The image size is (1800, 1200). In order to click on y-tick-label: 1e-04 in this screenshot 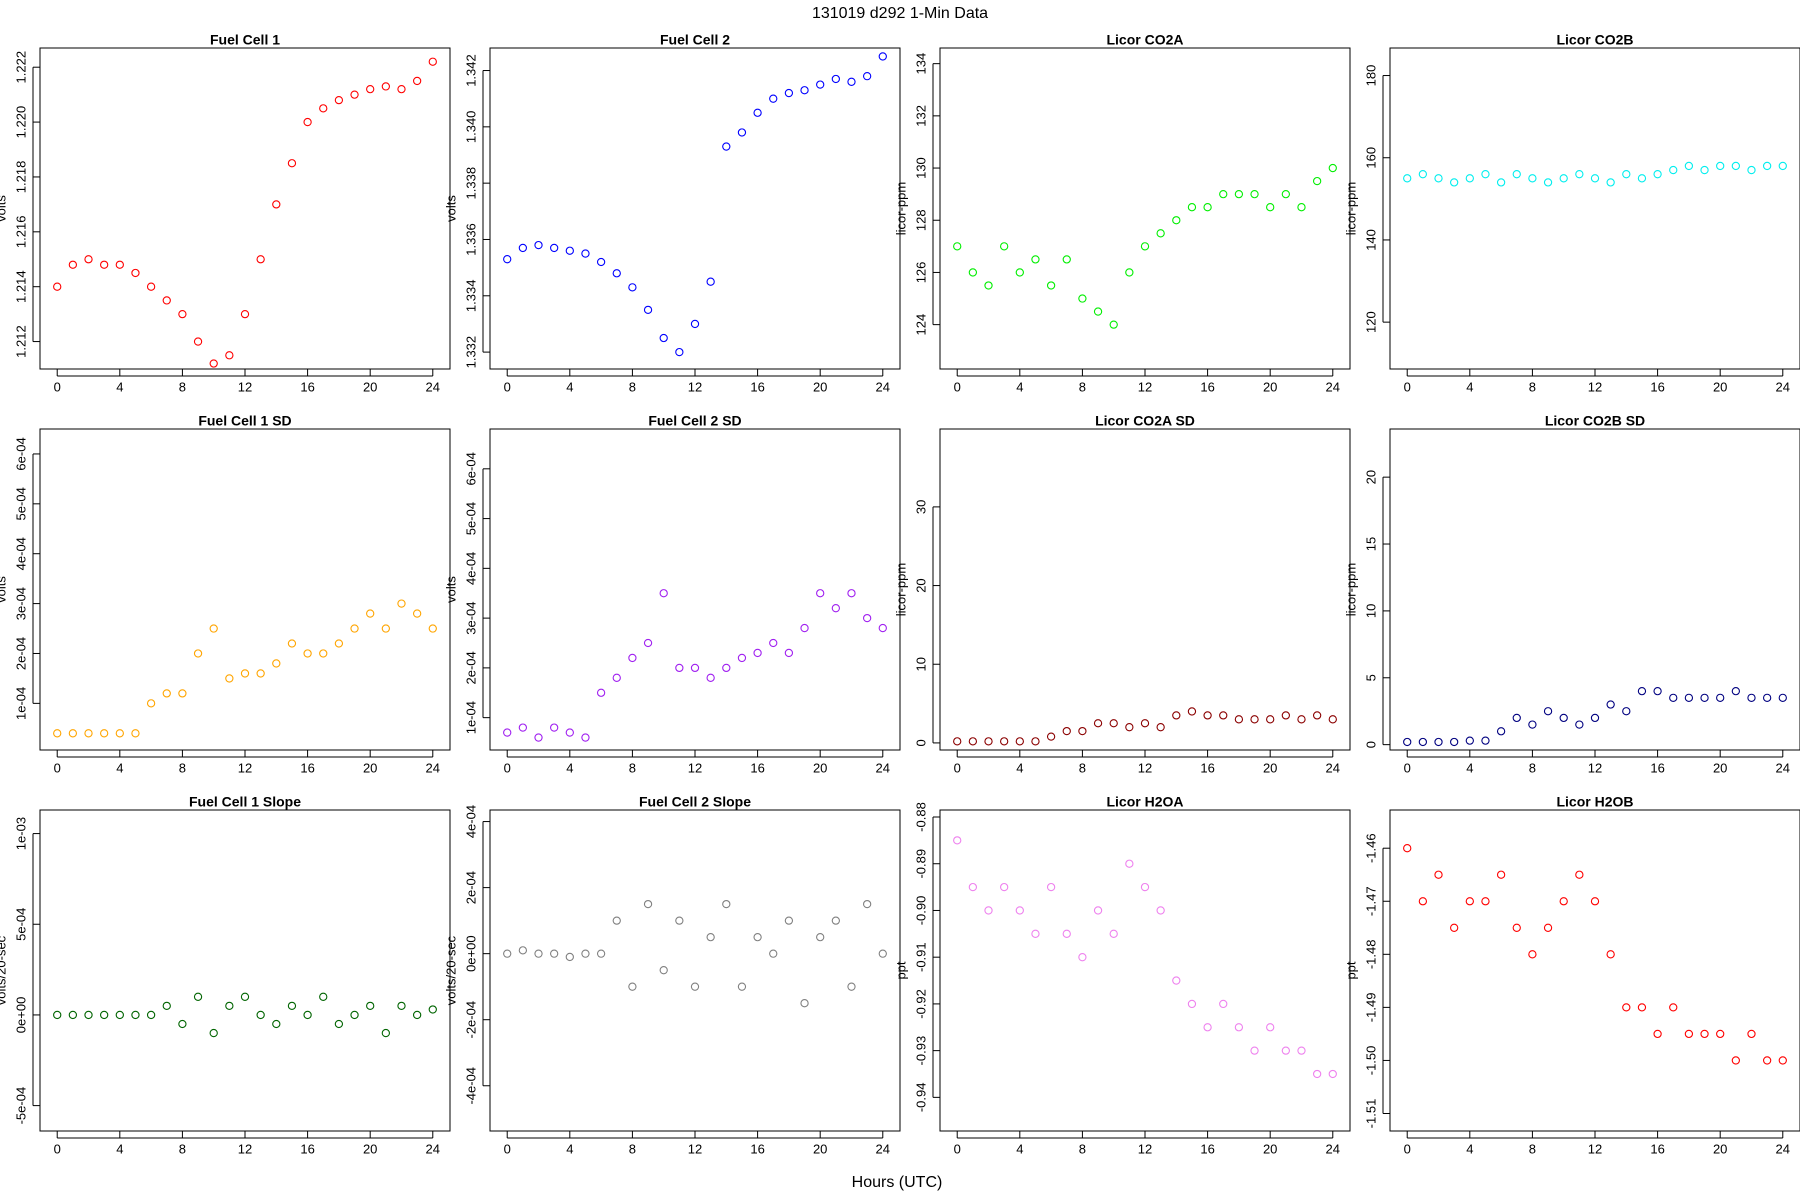, I will do `click(470, 717)`.